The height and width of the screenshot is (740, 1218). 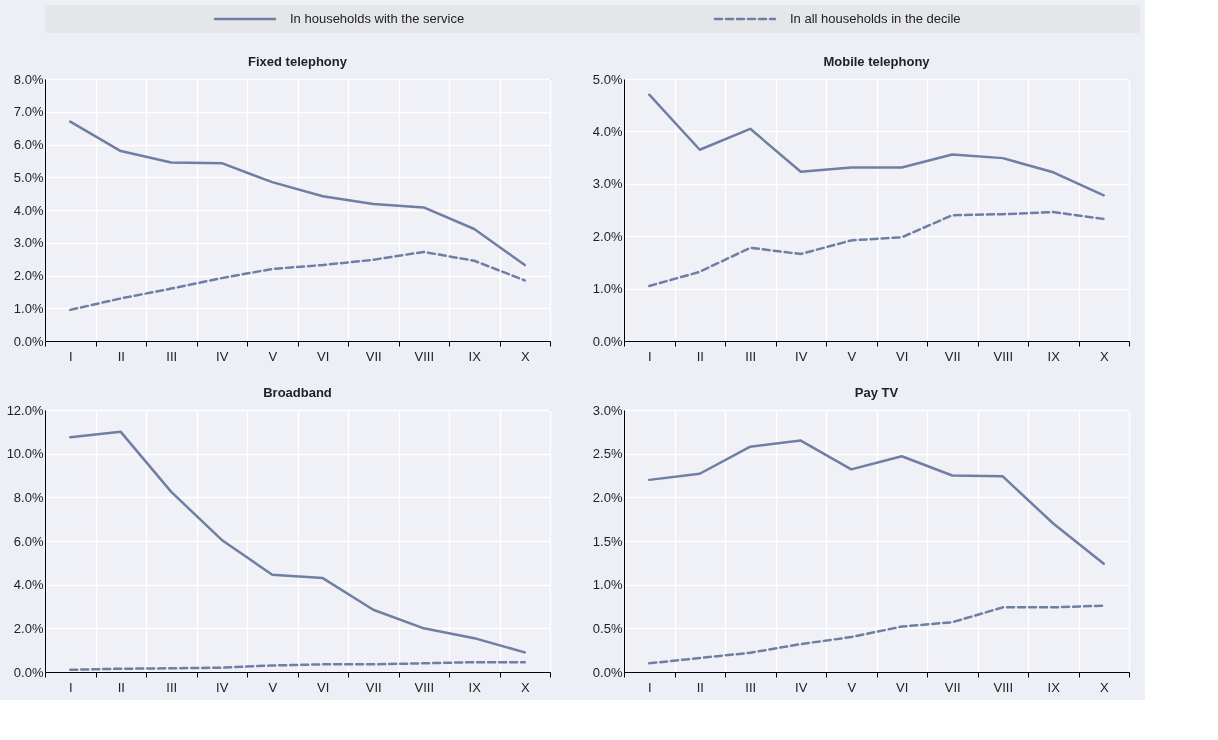 I want to click on y-tick-label: 1.5%, so click(x=607, y=541).